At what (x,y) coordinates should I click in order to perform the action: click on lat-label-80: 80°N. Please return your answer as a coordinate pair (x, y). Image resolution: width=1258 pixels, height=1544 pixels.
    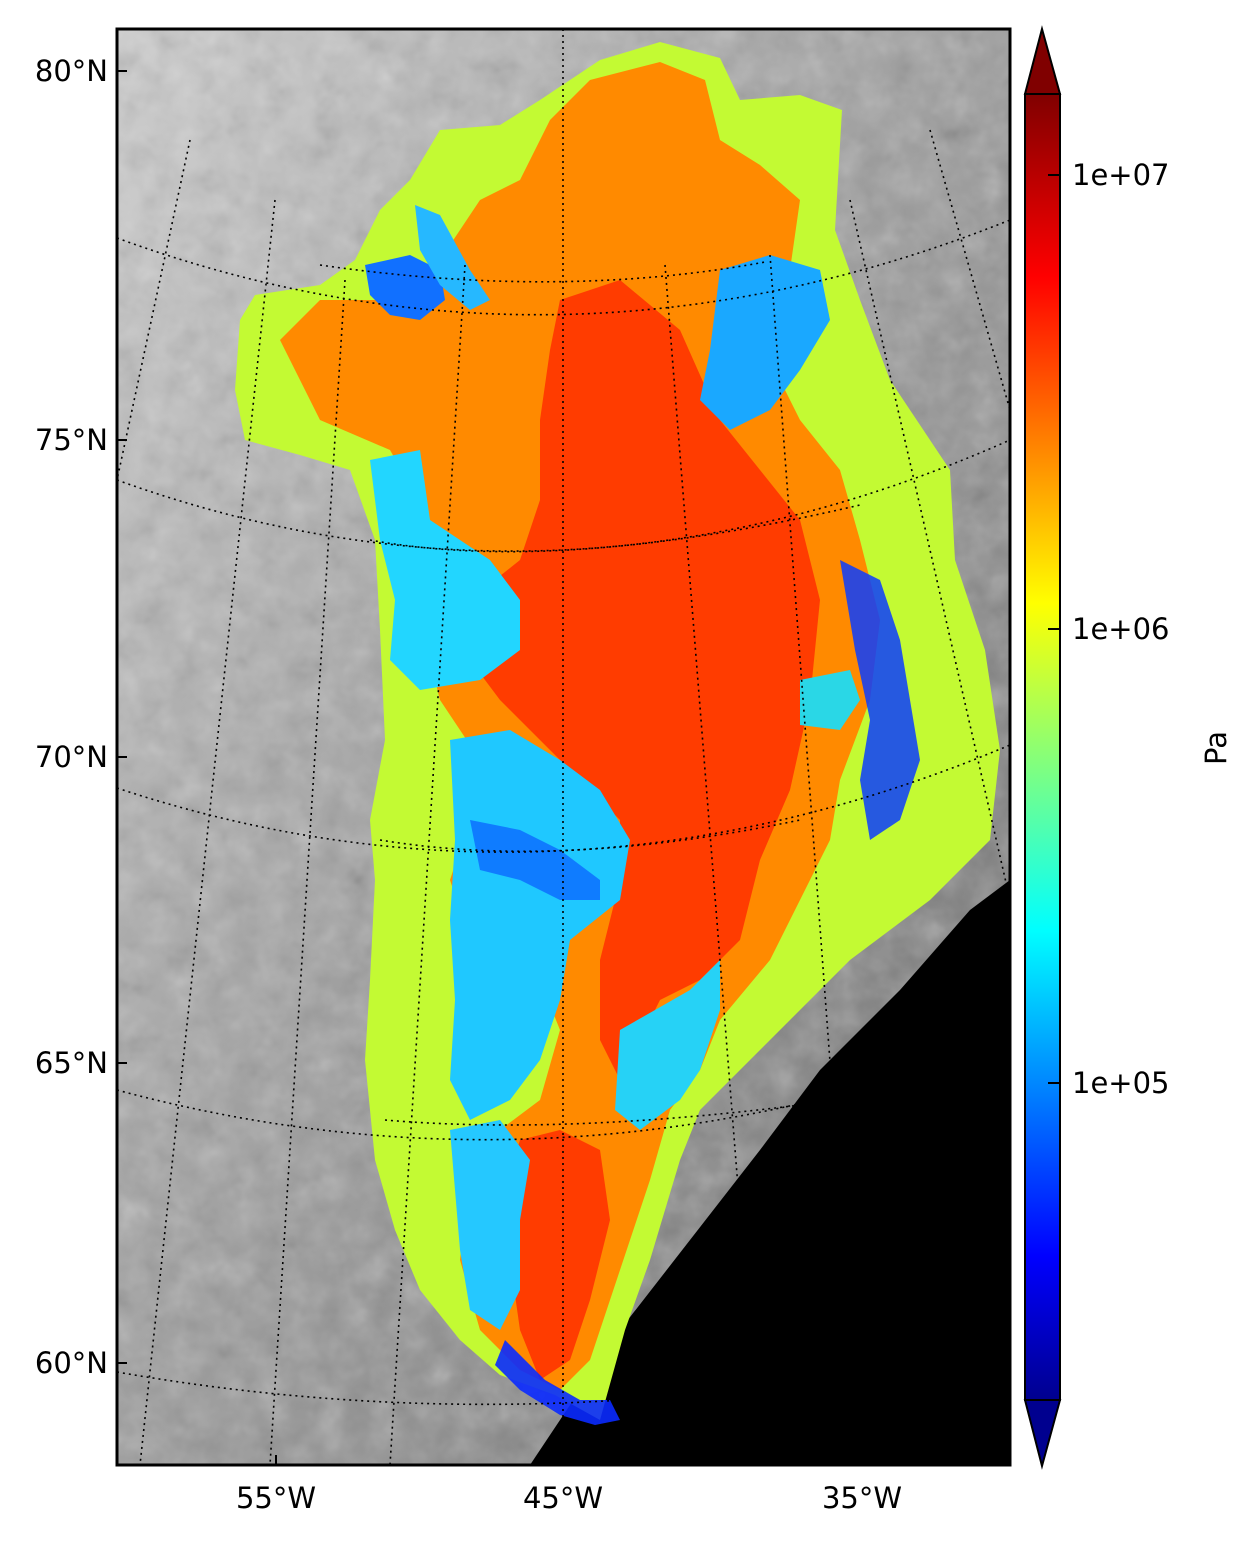
    Looking at the image, I should click on (71, 71).